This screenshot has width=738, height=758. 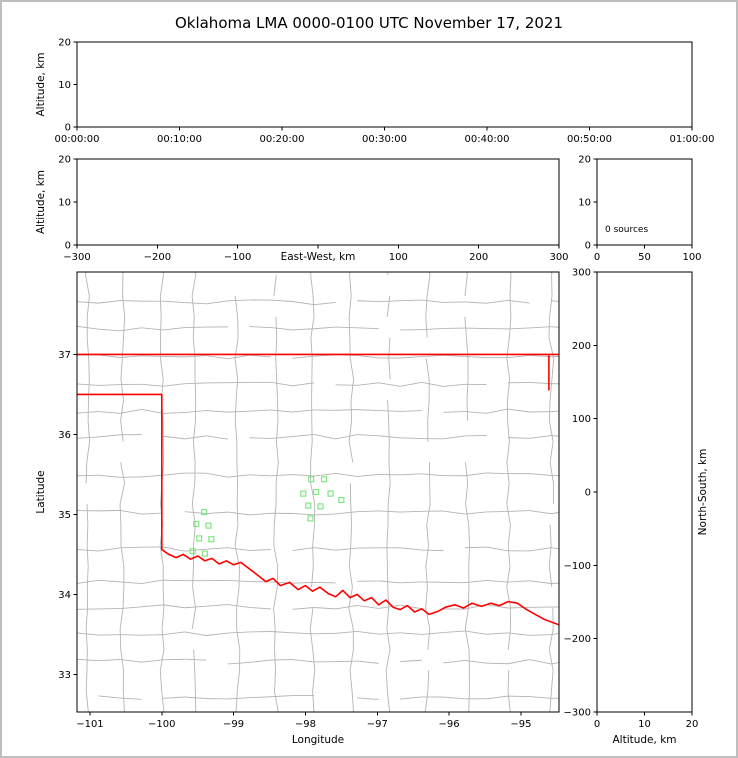 I want to click on y-tick-label: 33, so click(x=64, y=675).